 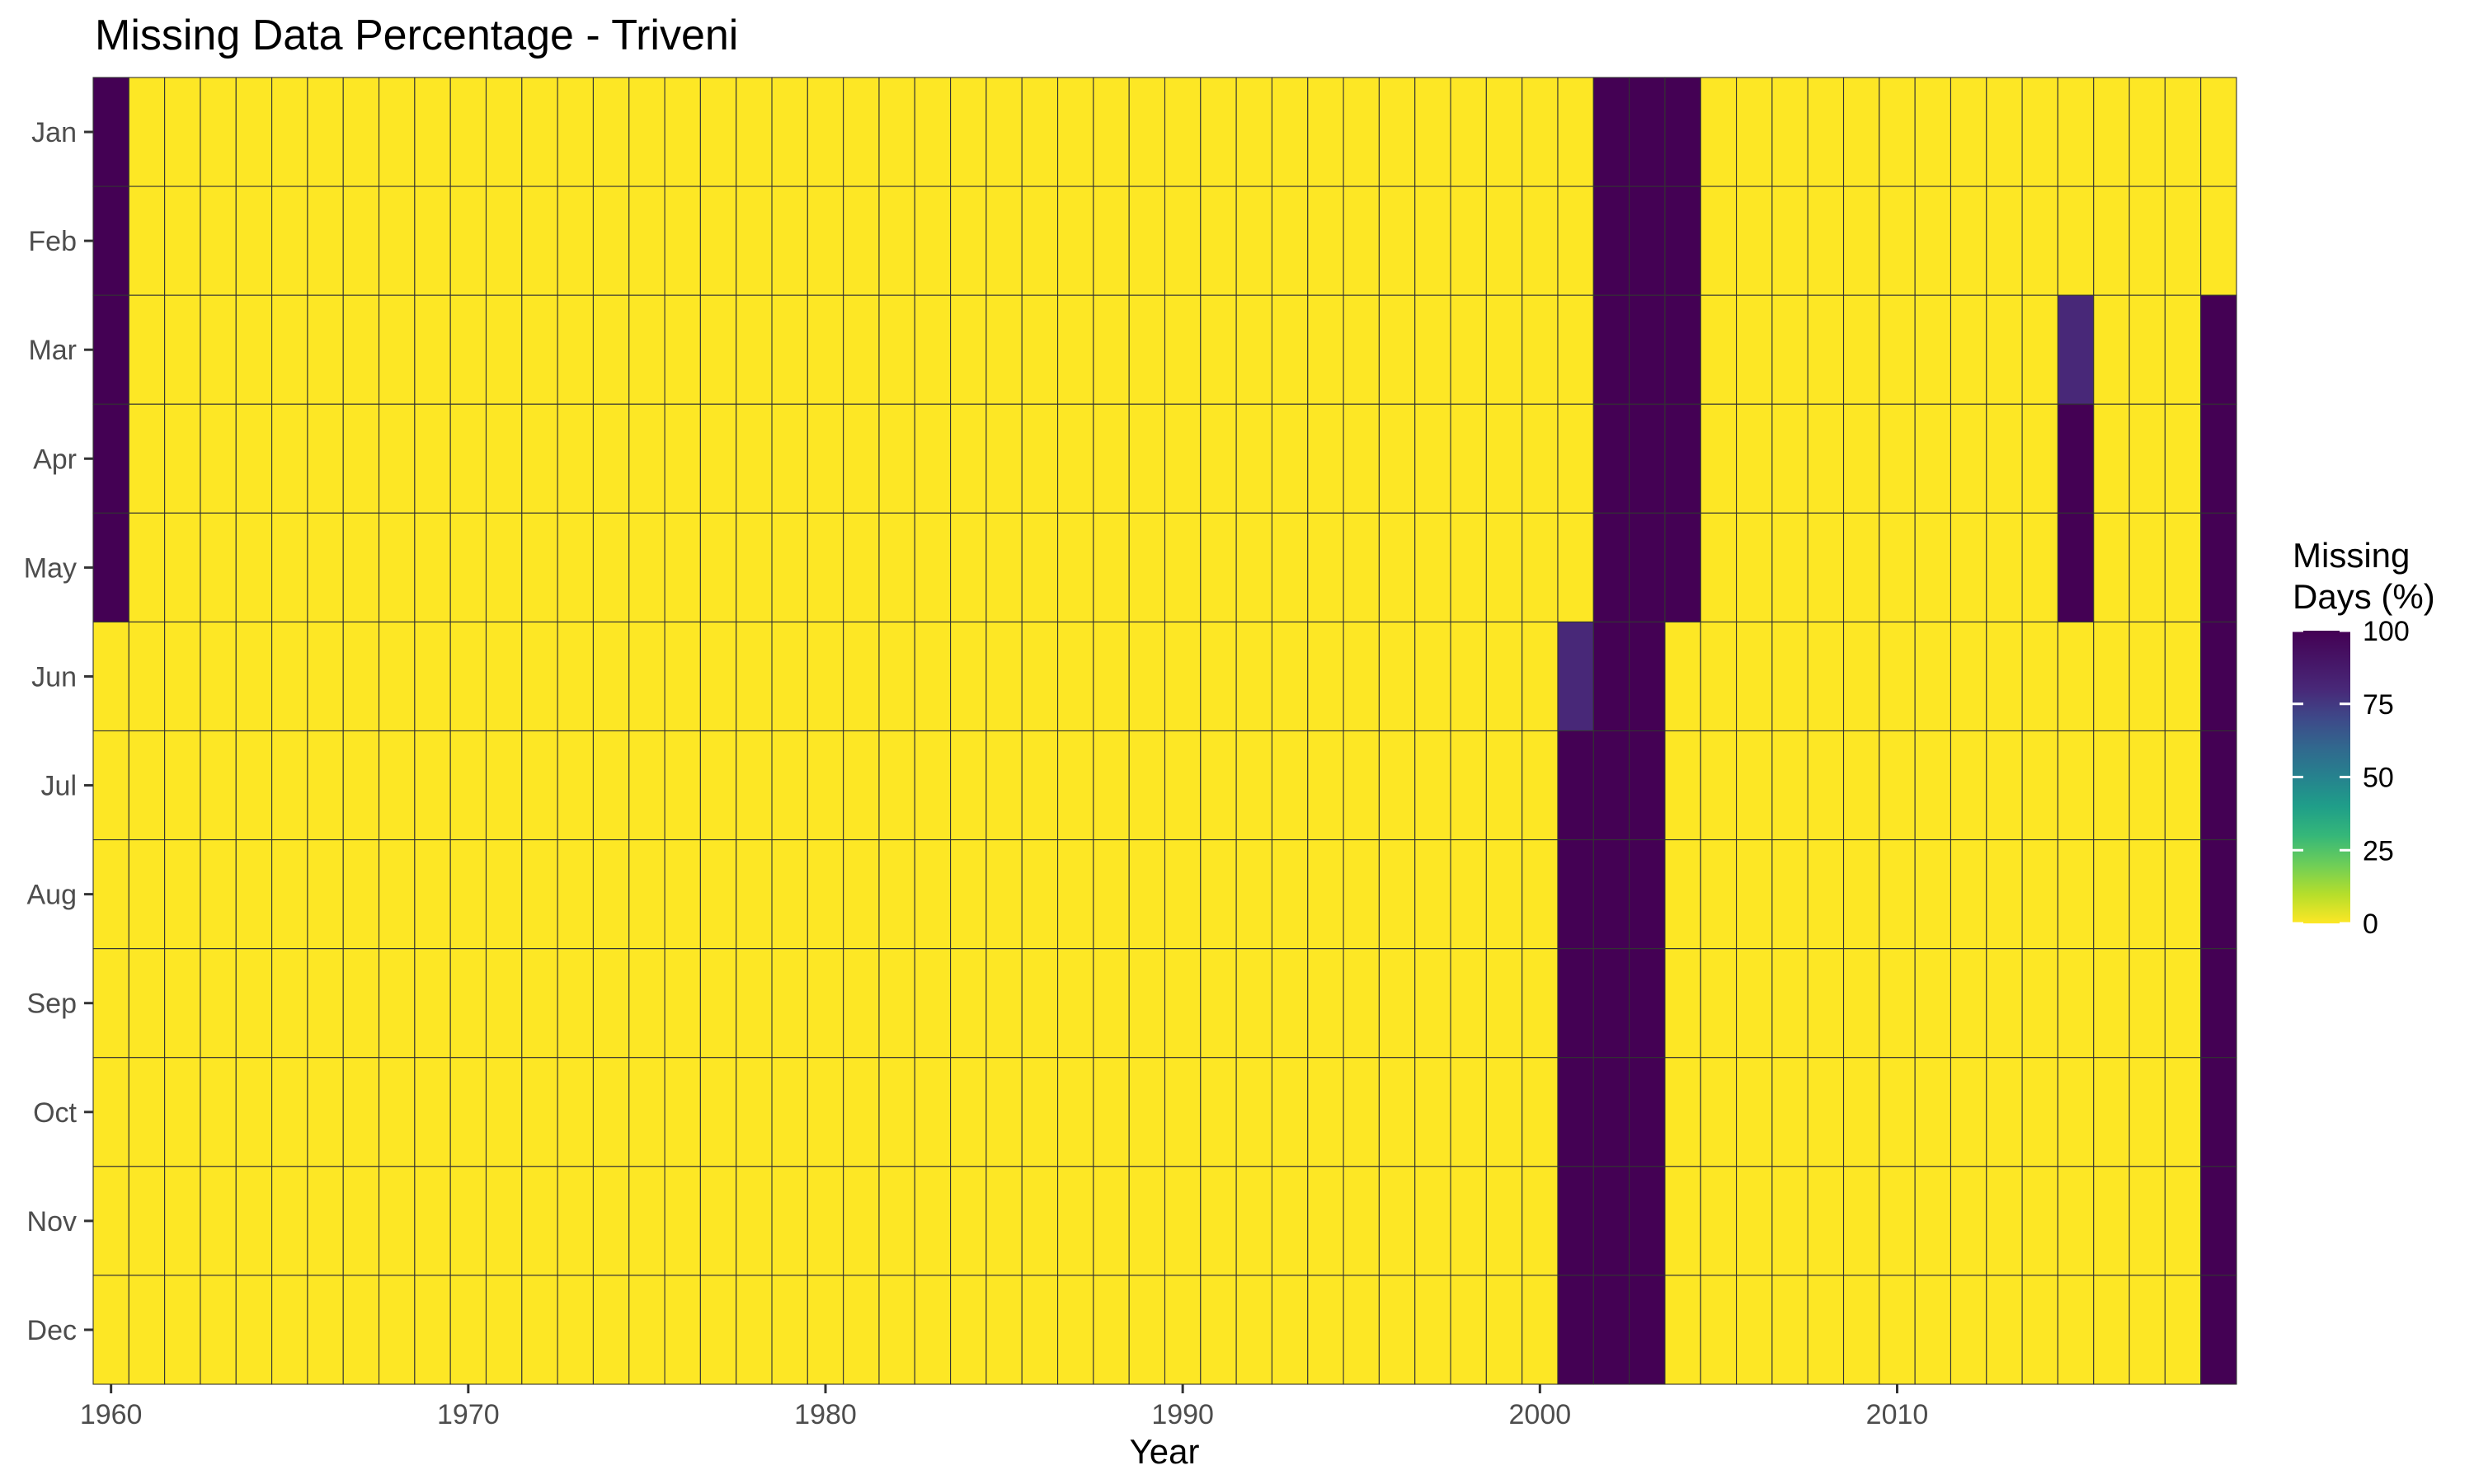 I want to click on x-tick-label: 1960, so click(x=111, y=1414).